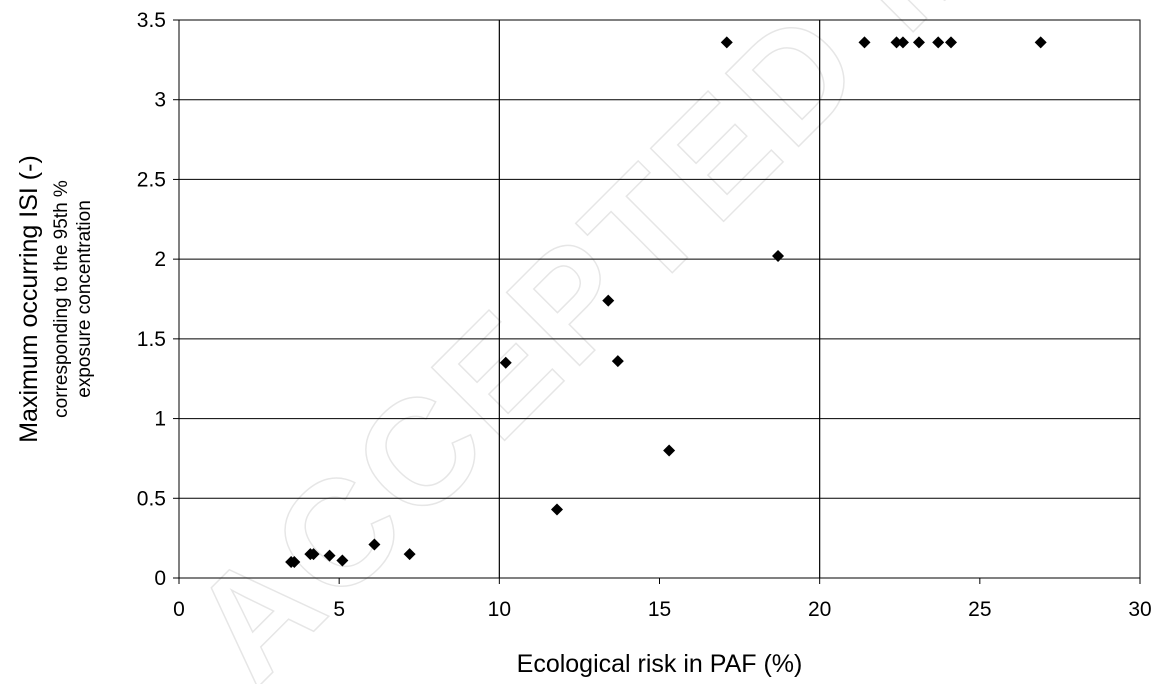 Image resolution: width=1163 pixels, height=689 pixels. What do you see at coordinates (979, 609) in the screenshot?
I see `x-tick-label: 25` at bounding box center [979, 609].